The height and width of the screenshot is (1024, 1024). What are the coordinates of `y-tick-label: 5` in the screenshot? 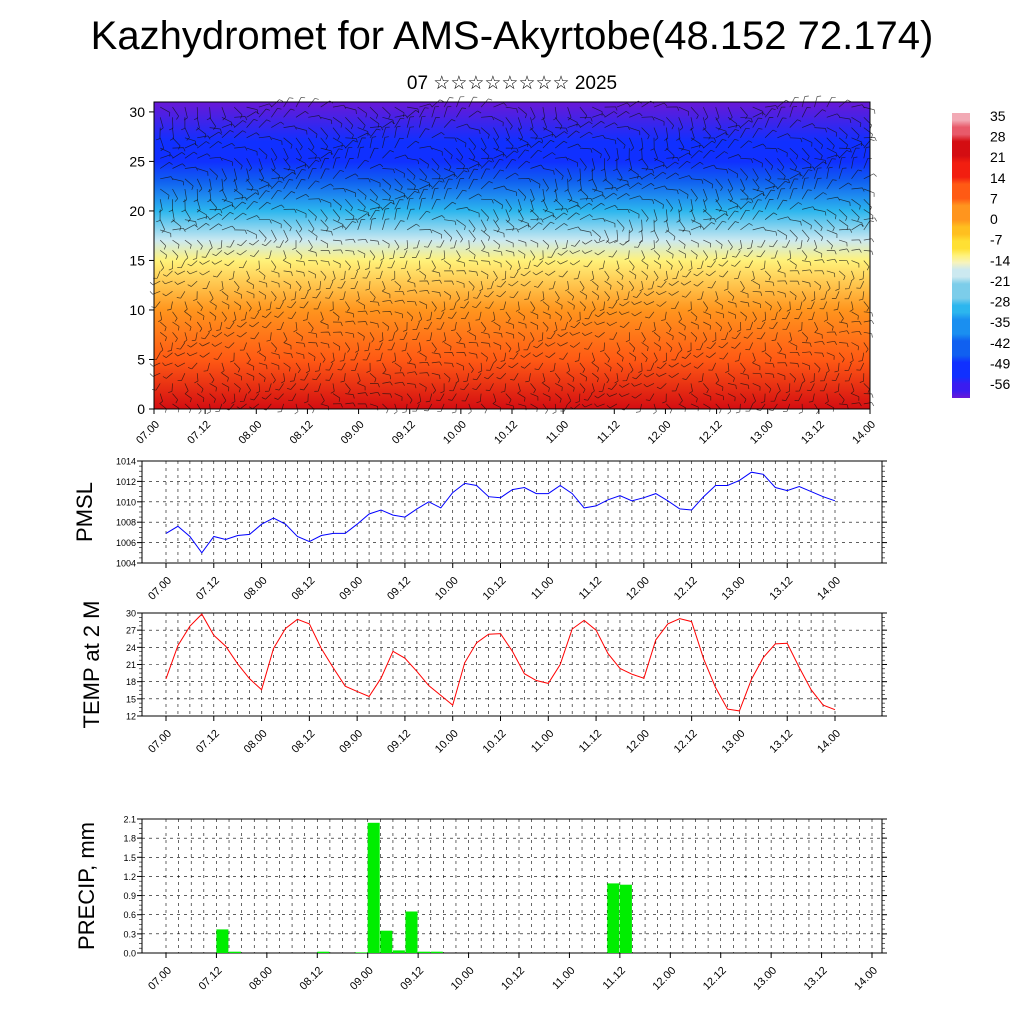 It's located at (141, 359).